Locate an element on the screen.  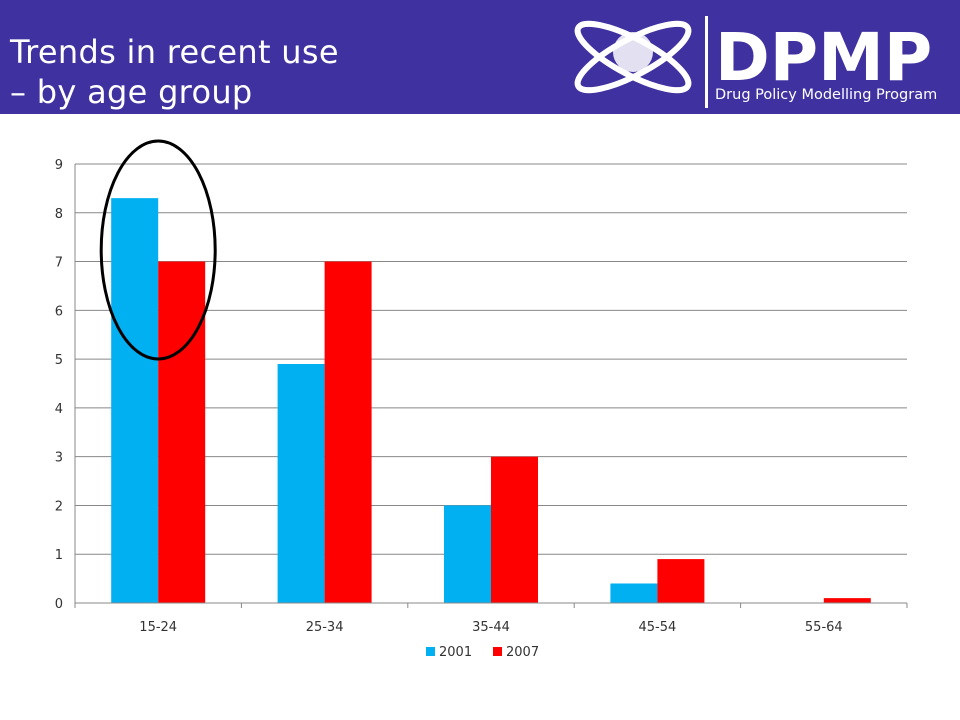
highlight-ellipse-shape is located at coordinates (158, 250).